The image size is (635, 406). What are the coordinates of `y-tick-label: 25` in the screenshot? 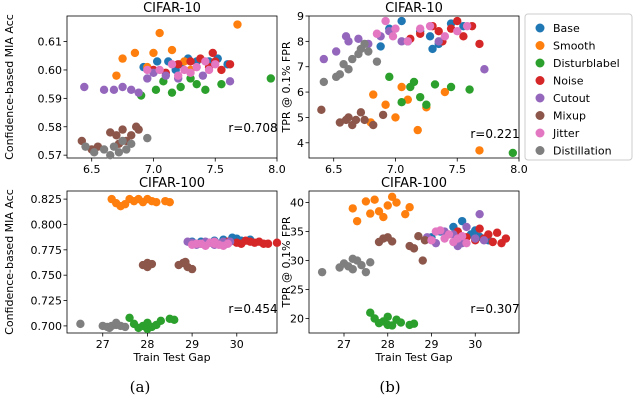 It's located at (297, 290).